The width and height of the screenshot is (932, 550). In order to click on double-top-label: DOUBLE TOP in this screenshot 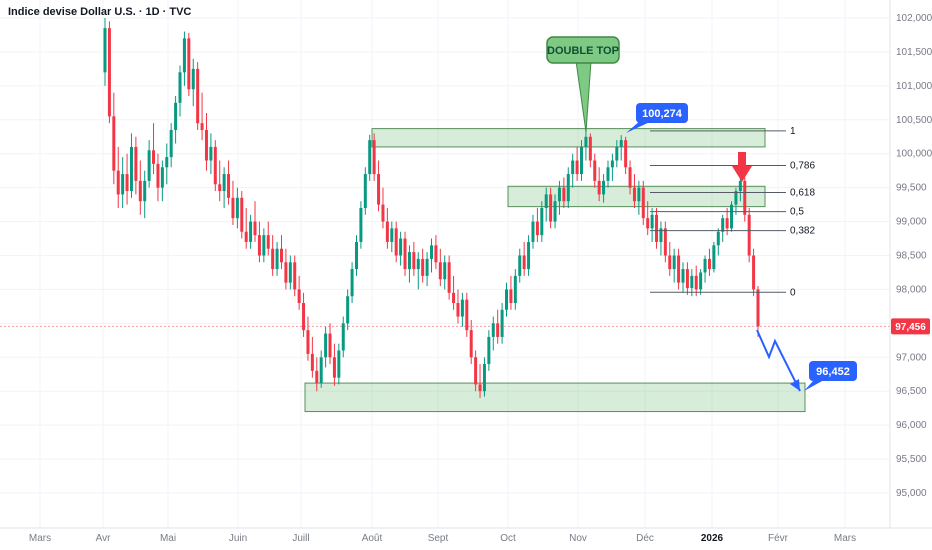, I will do `click(583, 51)`.